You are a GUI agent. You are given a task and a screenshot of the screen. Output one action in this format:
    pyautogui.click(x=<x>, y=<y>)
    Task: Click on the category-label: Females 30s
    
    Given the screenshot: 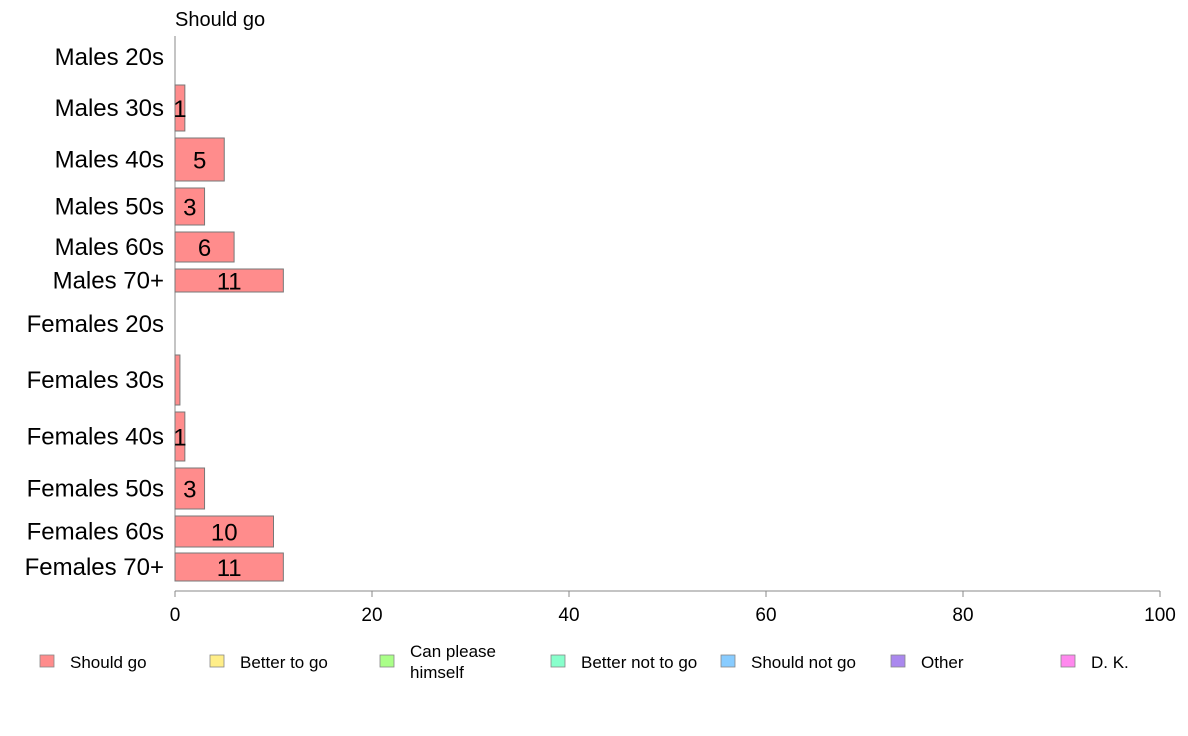 What is the action you would take?
    pyautogui.click(x=95, y=380)
    